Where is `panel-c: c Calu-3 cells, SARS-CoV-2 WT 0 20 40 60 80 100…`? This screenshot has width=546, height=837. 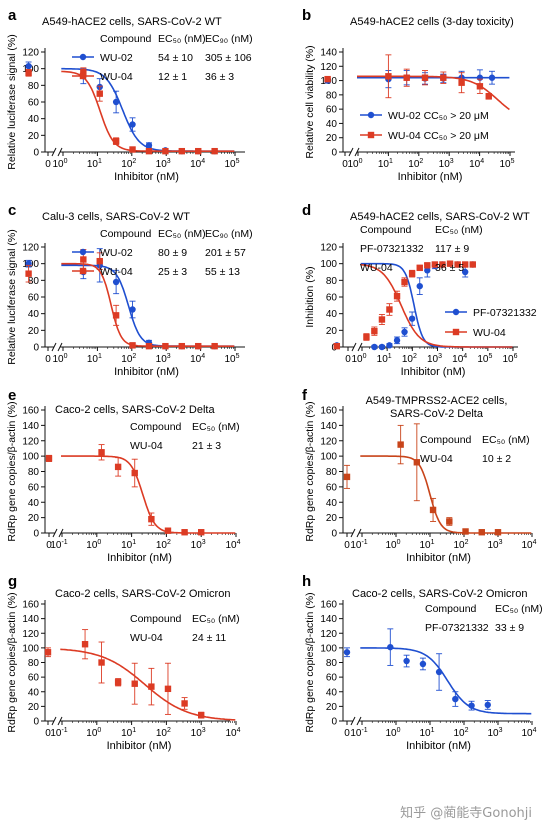
panel-c: c Calu-3 cells, SARS-CoV-2 WT 0 20 40 60 80 100… is located at coordinates (129, 290).